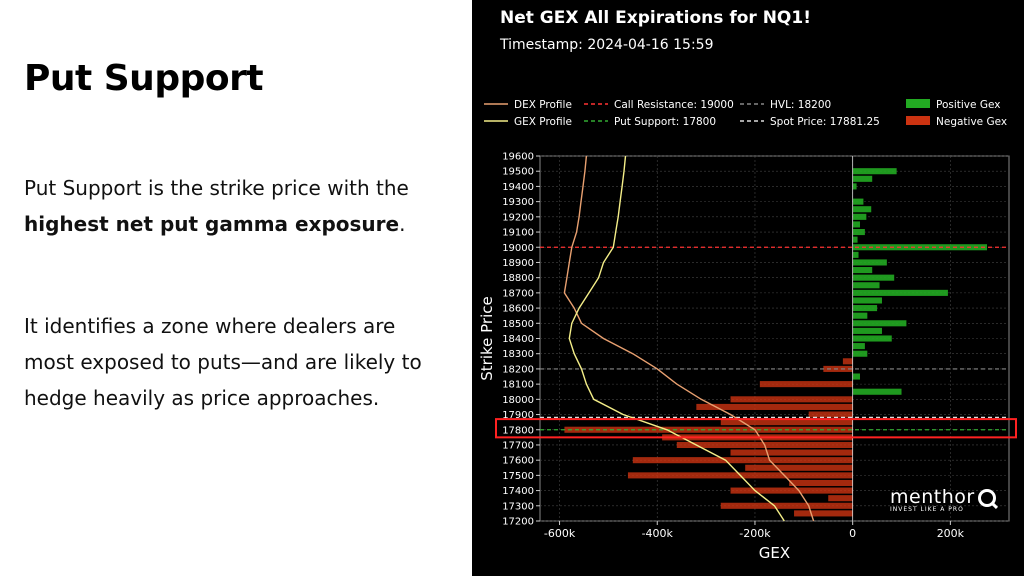 This screenshot has height=576, width=1024. What do you see at coordinates (674, 105) in the screenshot?
I see `legend-label: Call Resistance: 19000` at bounding box center [674, 105].